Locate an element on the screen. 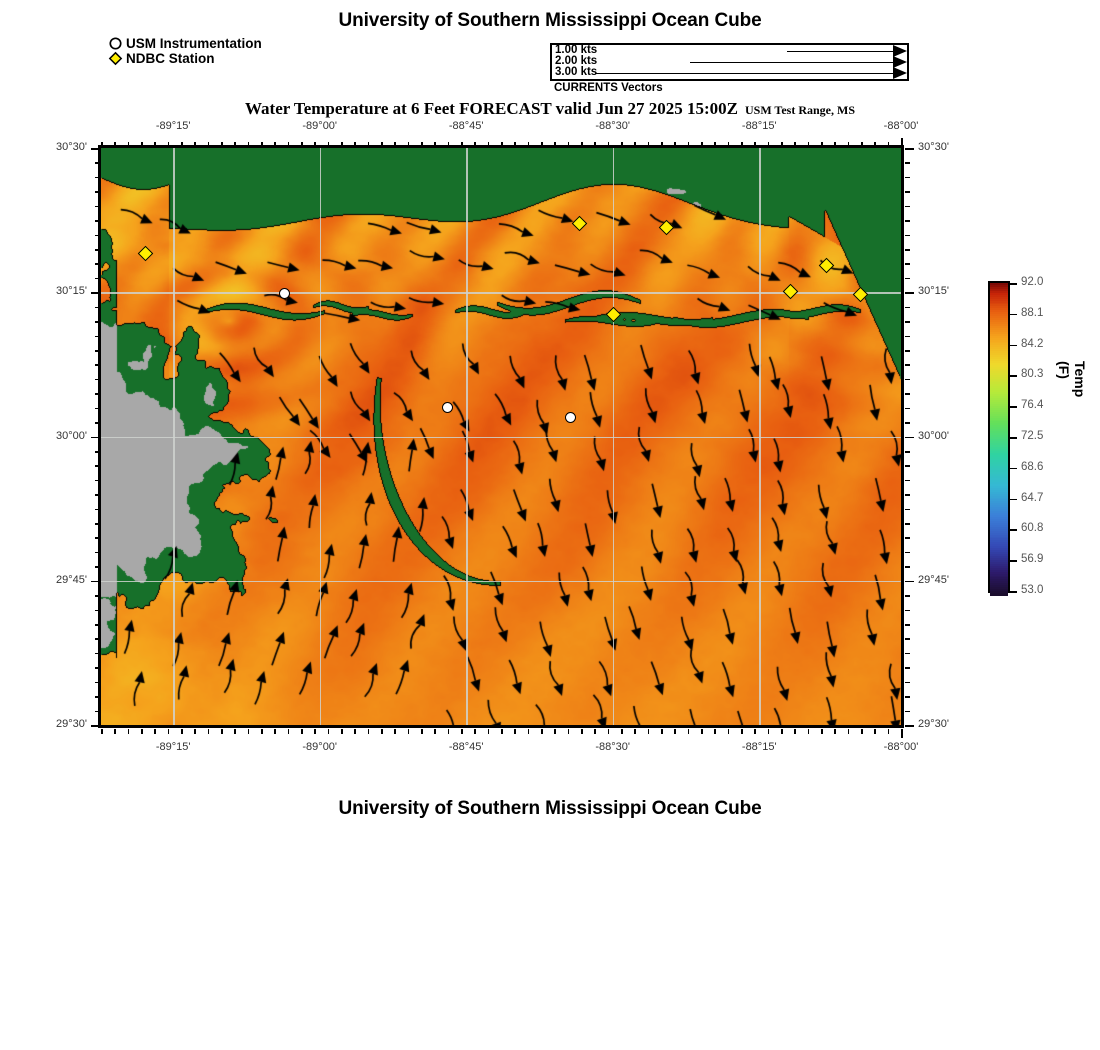  vector-scale-label-1: 1.00 kts is located at coordinates (576, 50).